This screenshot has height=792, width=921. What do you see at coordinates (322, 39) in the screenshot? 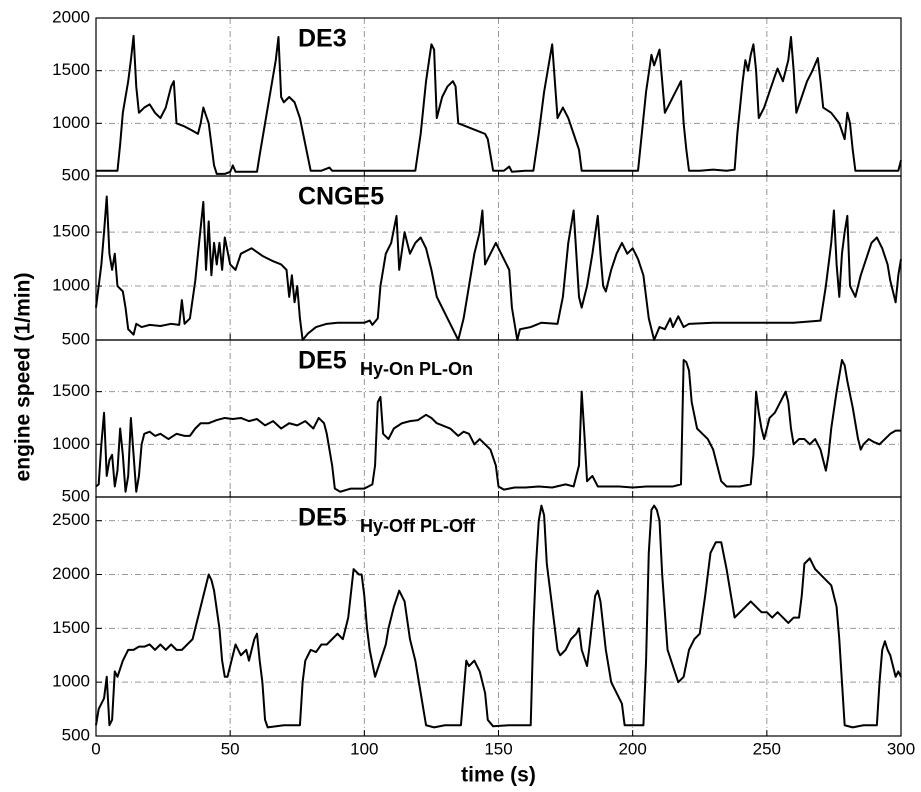
I see `panel-title: DE3` at bounding box center [322, 39].